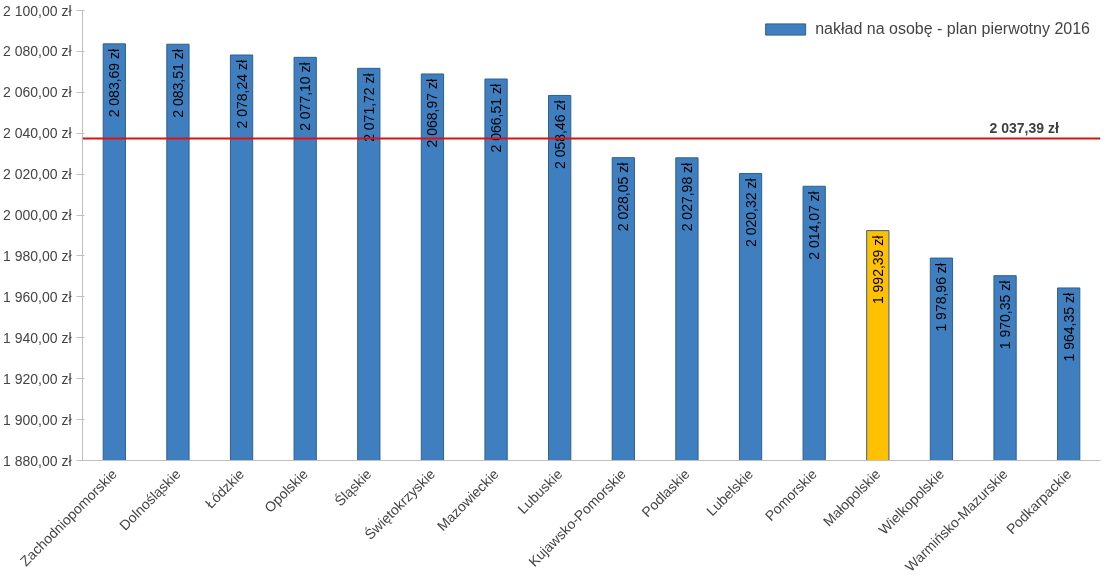 This screenshot has width=1114, height=587. I want to click on data-label: 2 077,10 zł, so click(305, 96).